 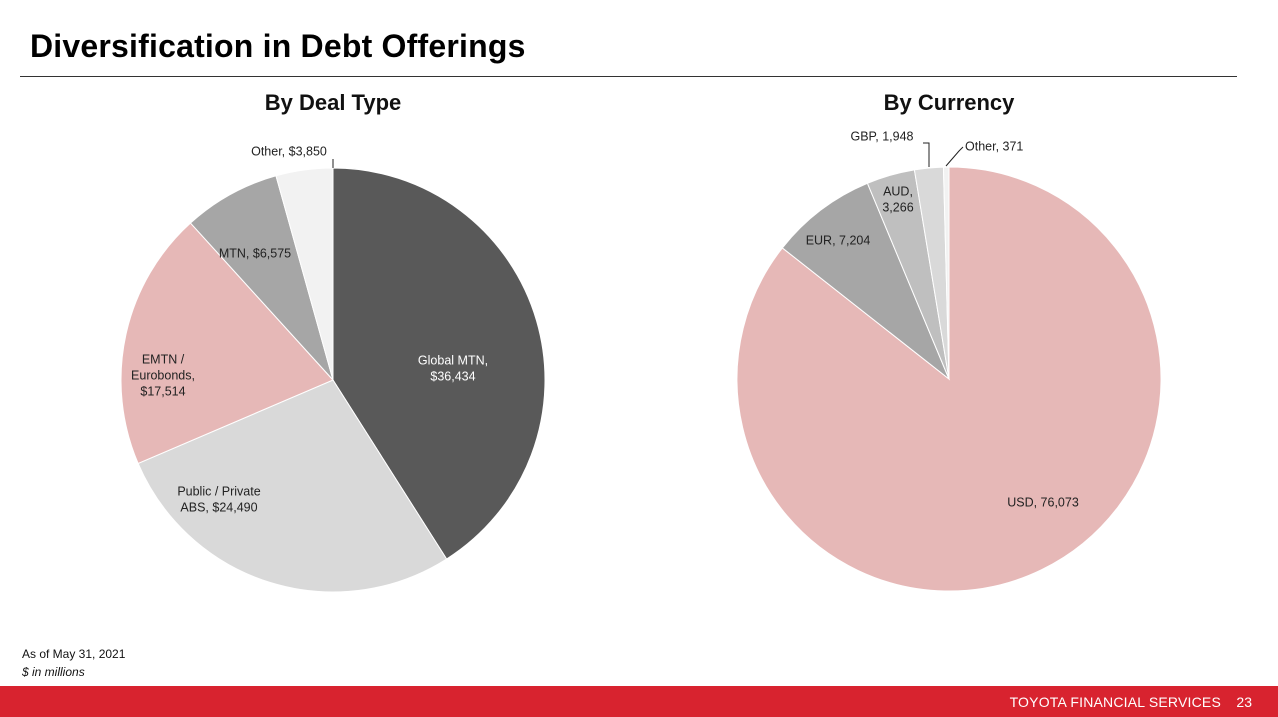 What do you see at coordinates (628, 76) in the screenshot?
I see `title-divider` at bounding box center [628, 76].